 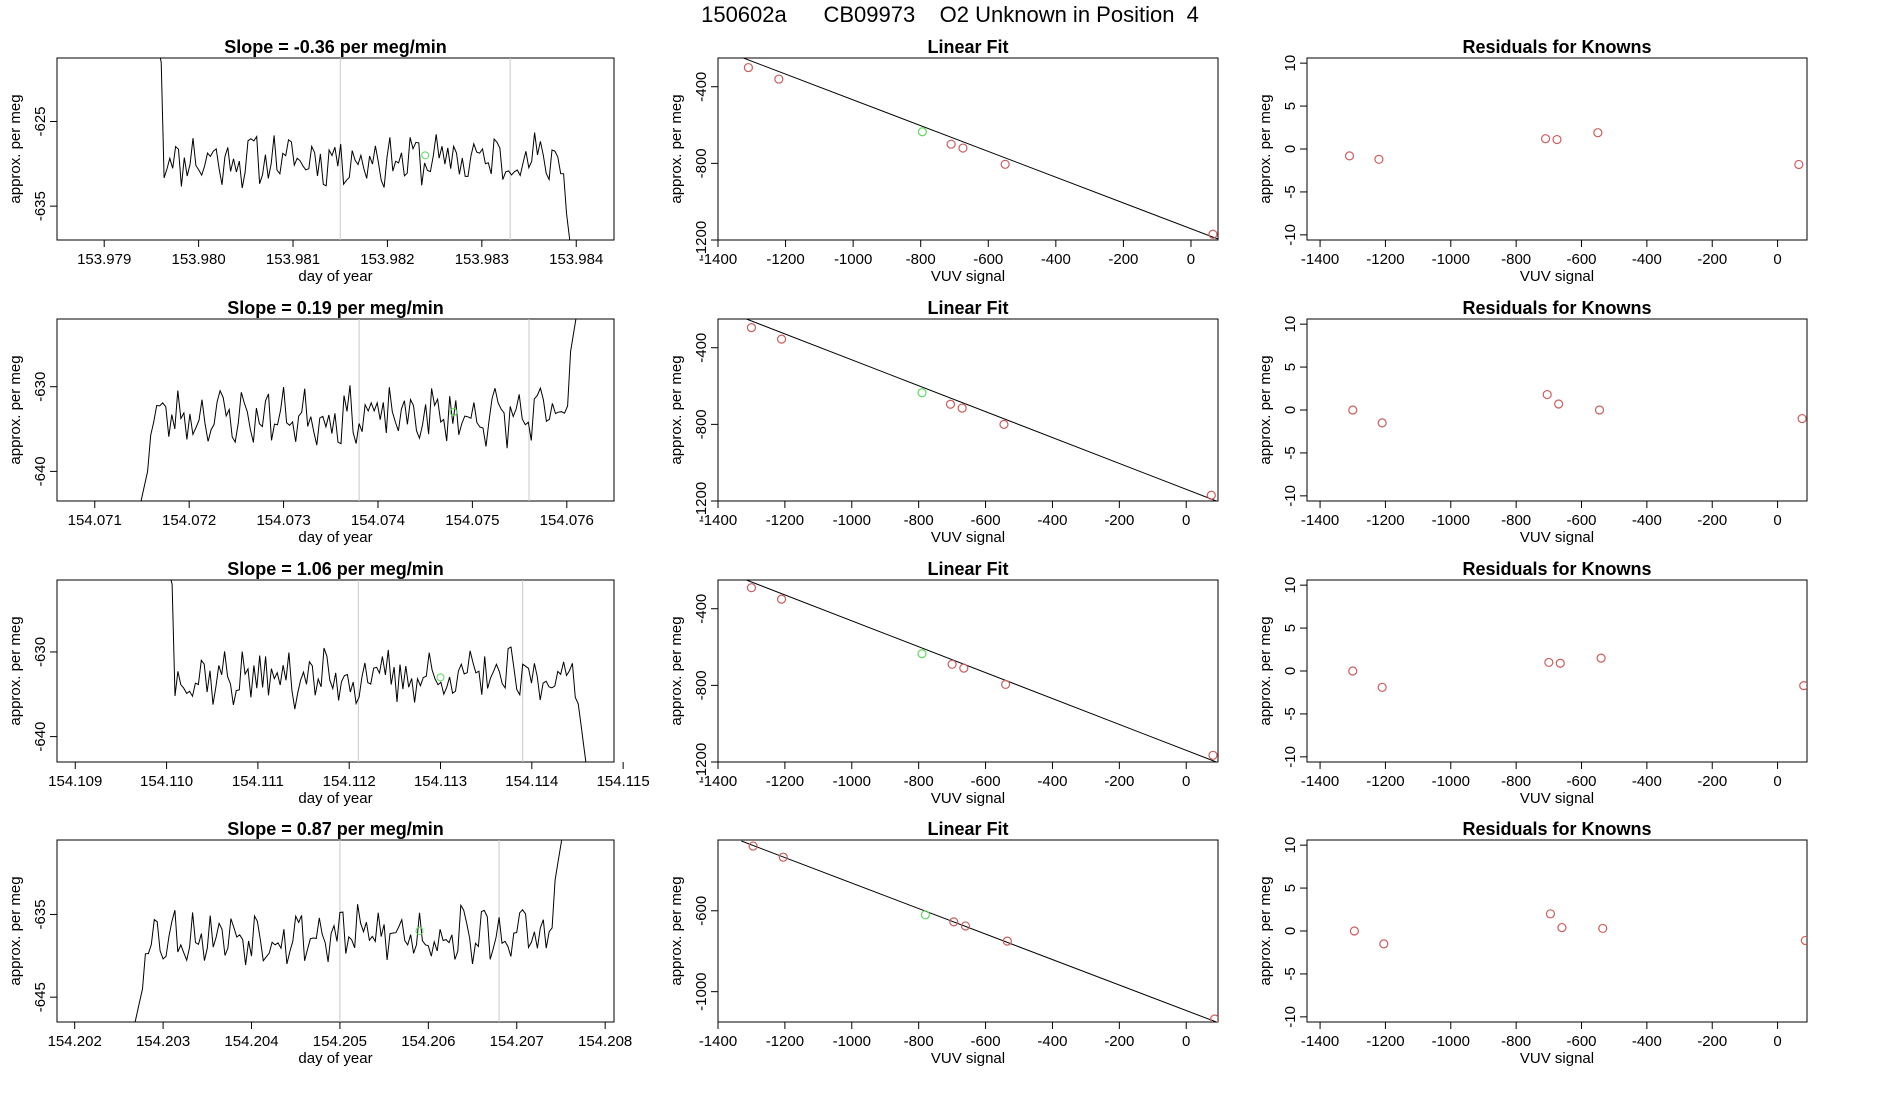 I want to click on y-tick-label: 5, so click(x=1290, y=628).